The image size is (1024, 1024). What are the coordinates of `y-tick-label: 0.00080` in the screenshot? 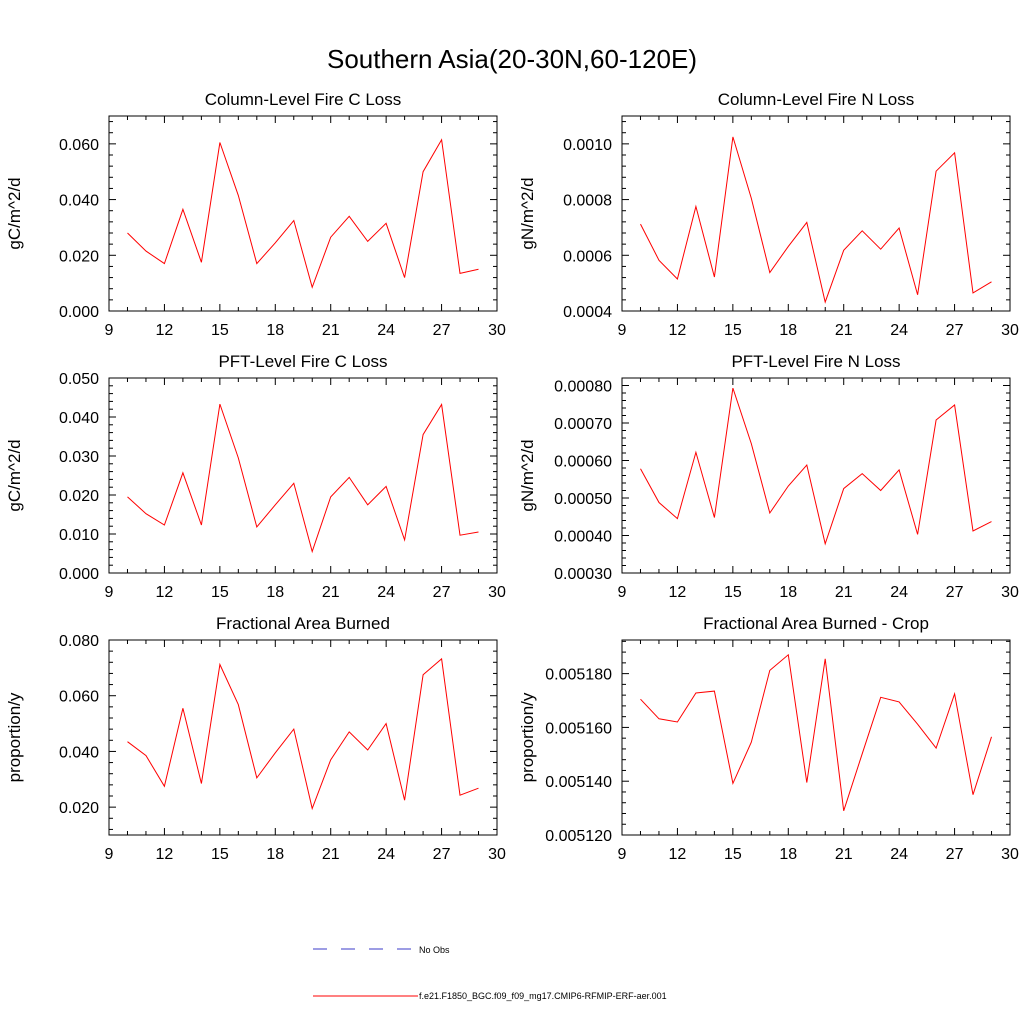 It's located at (583, 387).